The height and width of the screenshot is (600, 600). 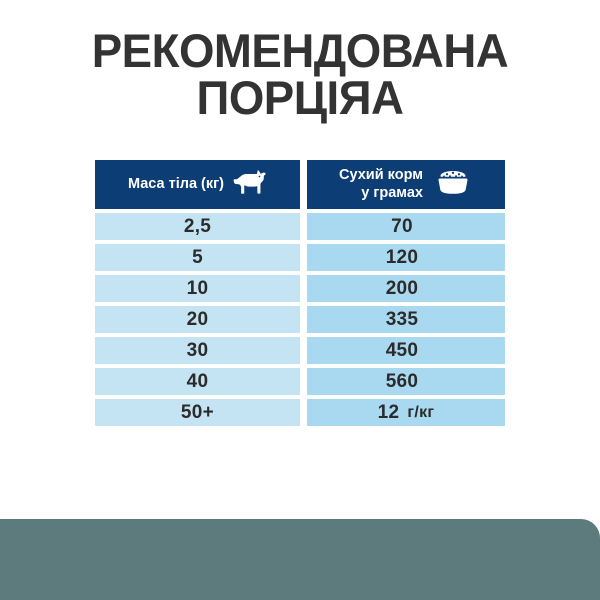 I want to click on cell-dry-food: 200, so click(x=406, y=288).